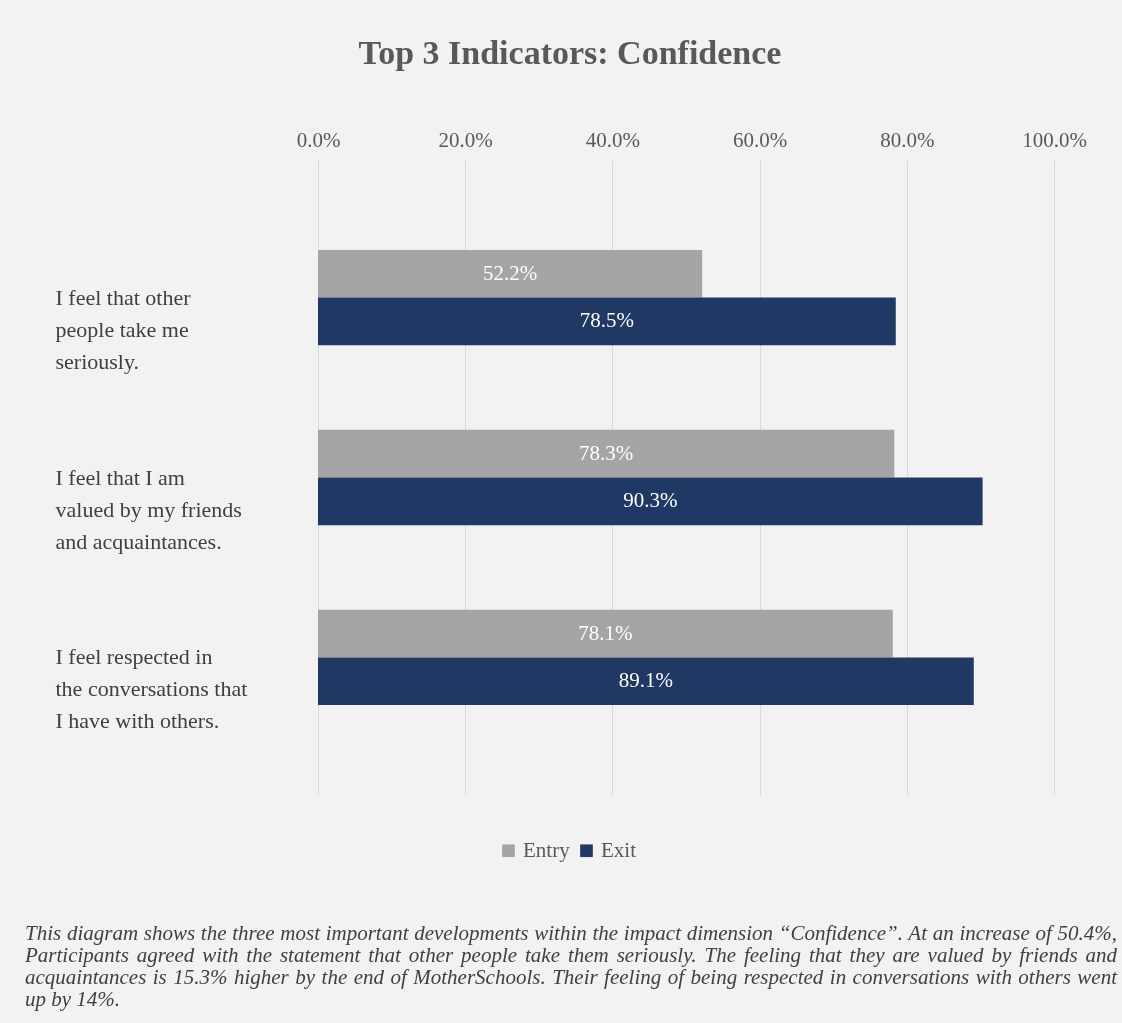 The width and height of the screenshot is (1122, 1023). What do you see at coordinates (318, 139) in the screenshot?
I see `x-tick-label: 0.0%` at bounding box center [318, 139].